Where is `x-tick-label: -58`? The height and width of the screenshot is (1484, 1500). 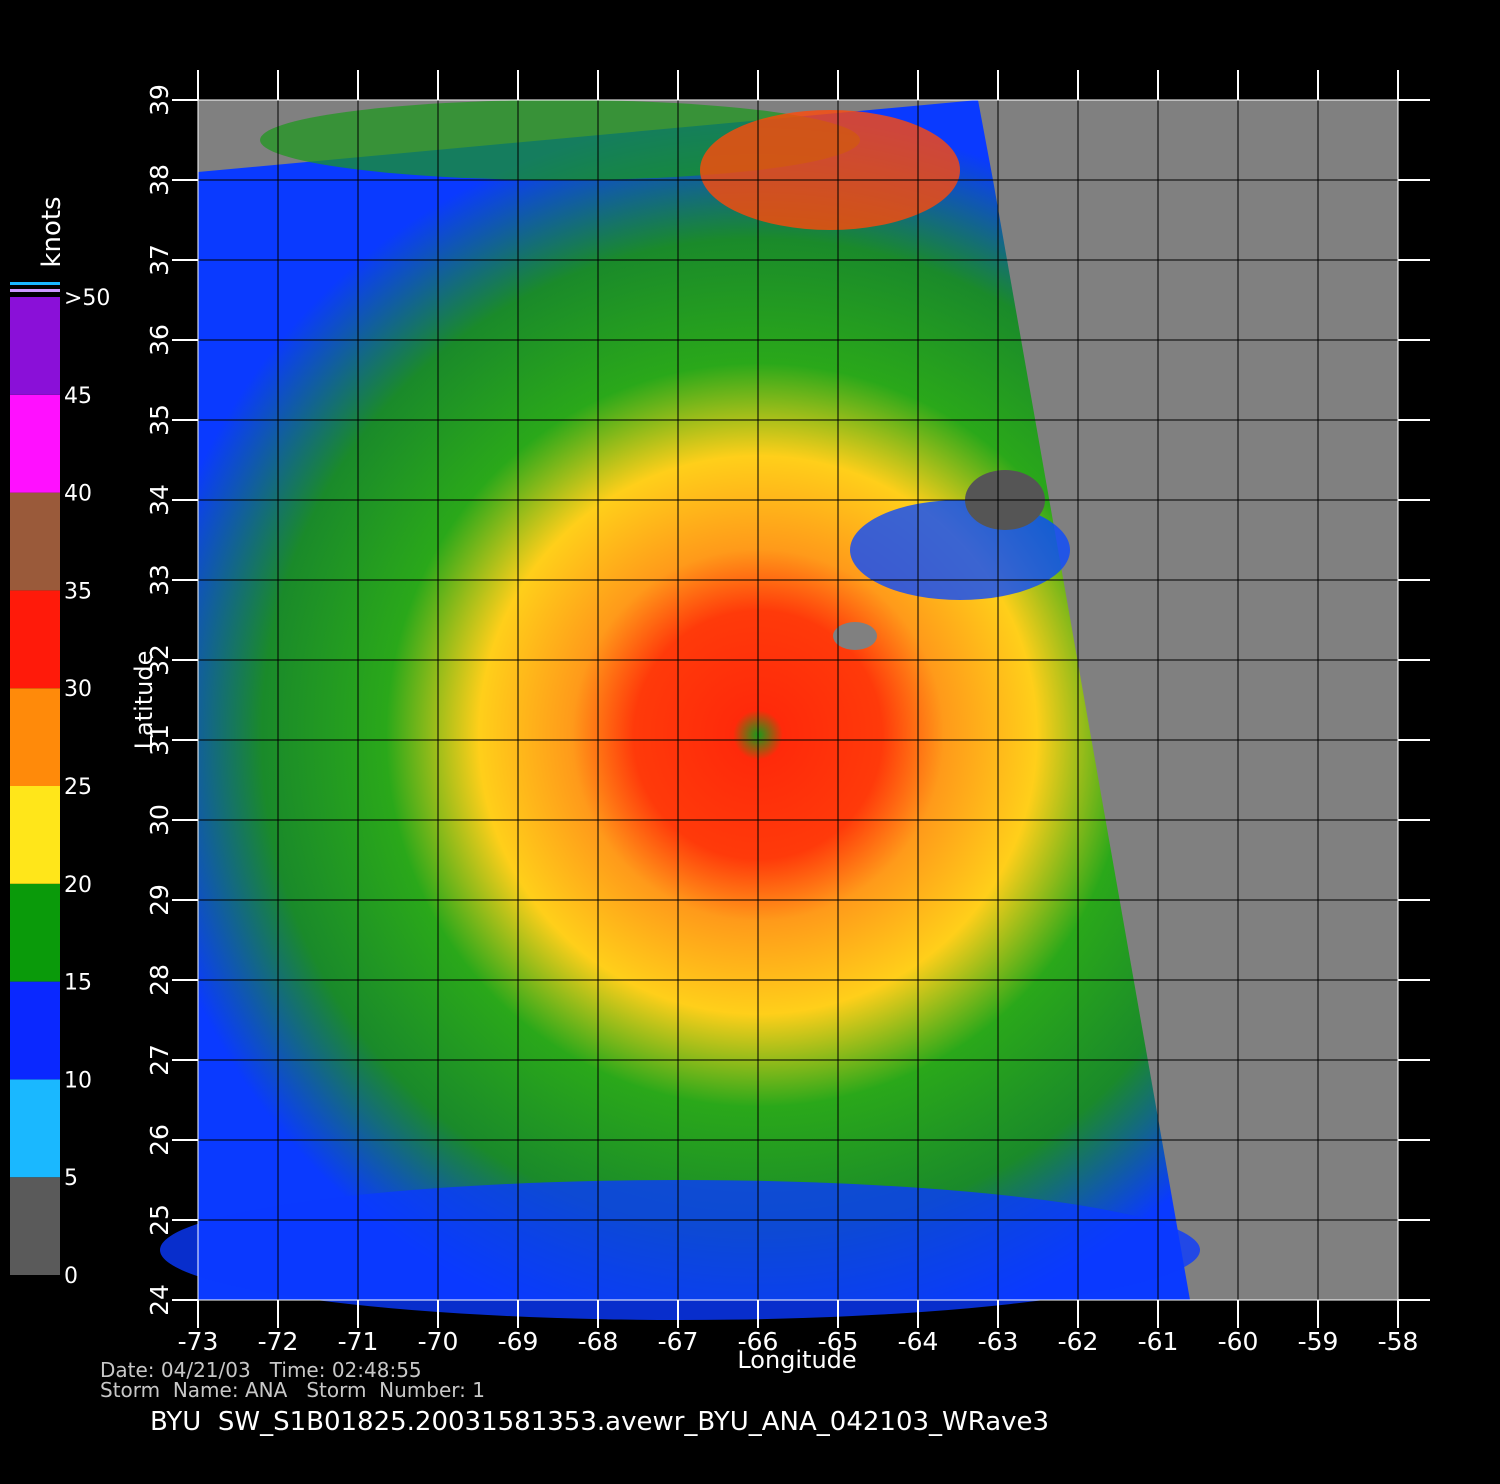
x-tick-label: -58 is located at coordinates (1398, 1341).